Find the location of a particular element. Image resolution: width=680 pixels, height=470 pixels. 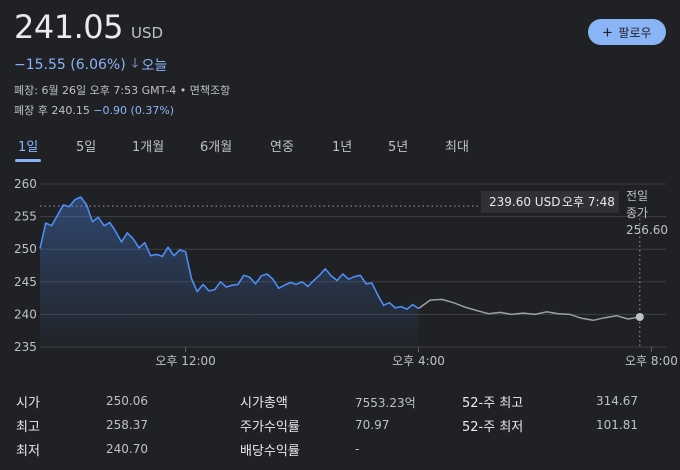

stat-value-dividend-yield: - is located at coordinates (357, 449).